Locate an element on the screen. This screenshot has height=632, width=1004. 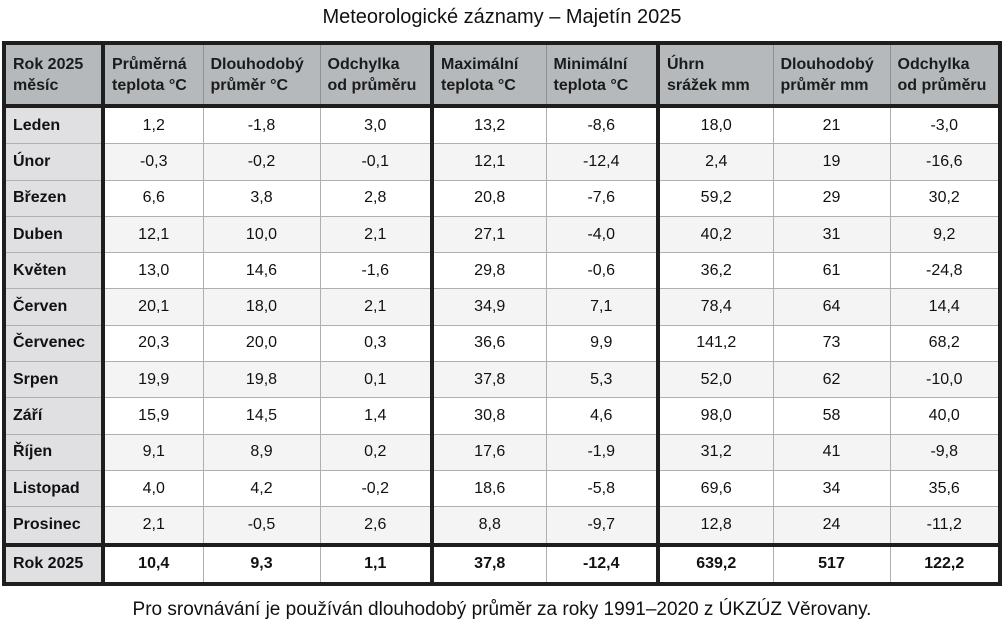
table-cell: 517 is located at coordinates (831, 564).